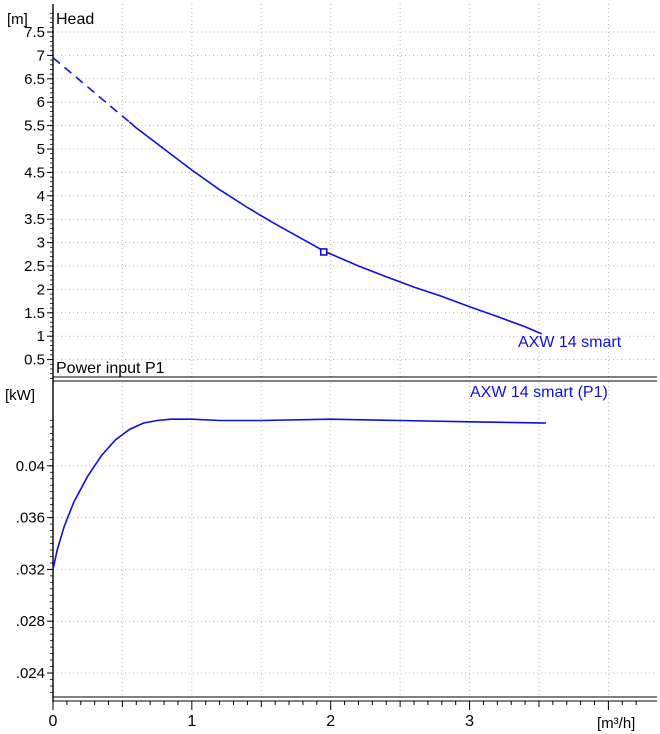 The width and height of the screenshot is (660, 734). Describe the element at coordinates (41, 336) in the screenshot. I see `y-tick-label: 1` at that location.